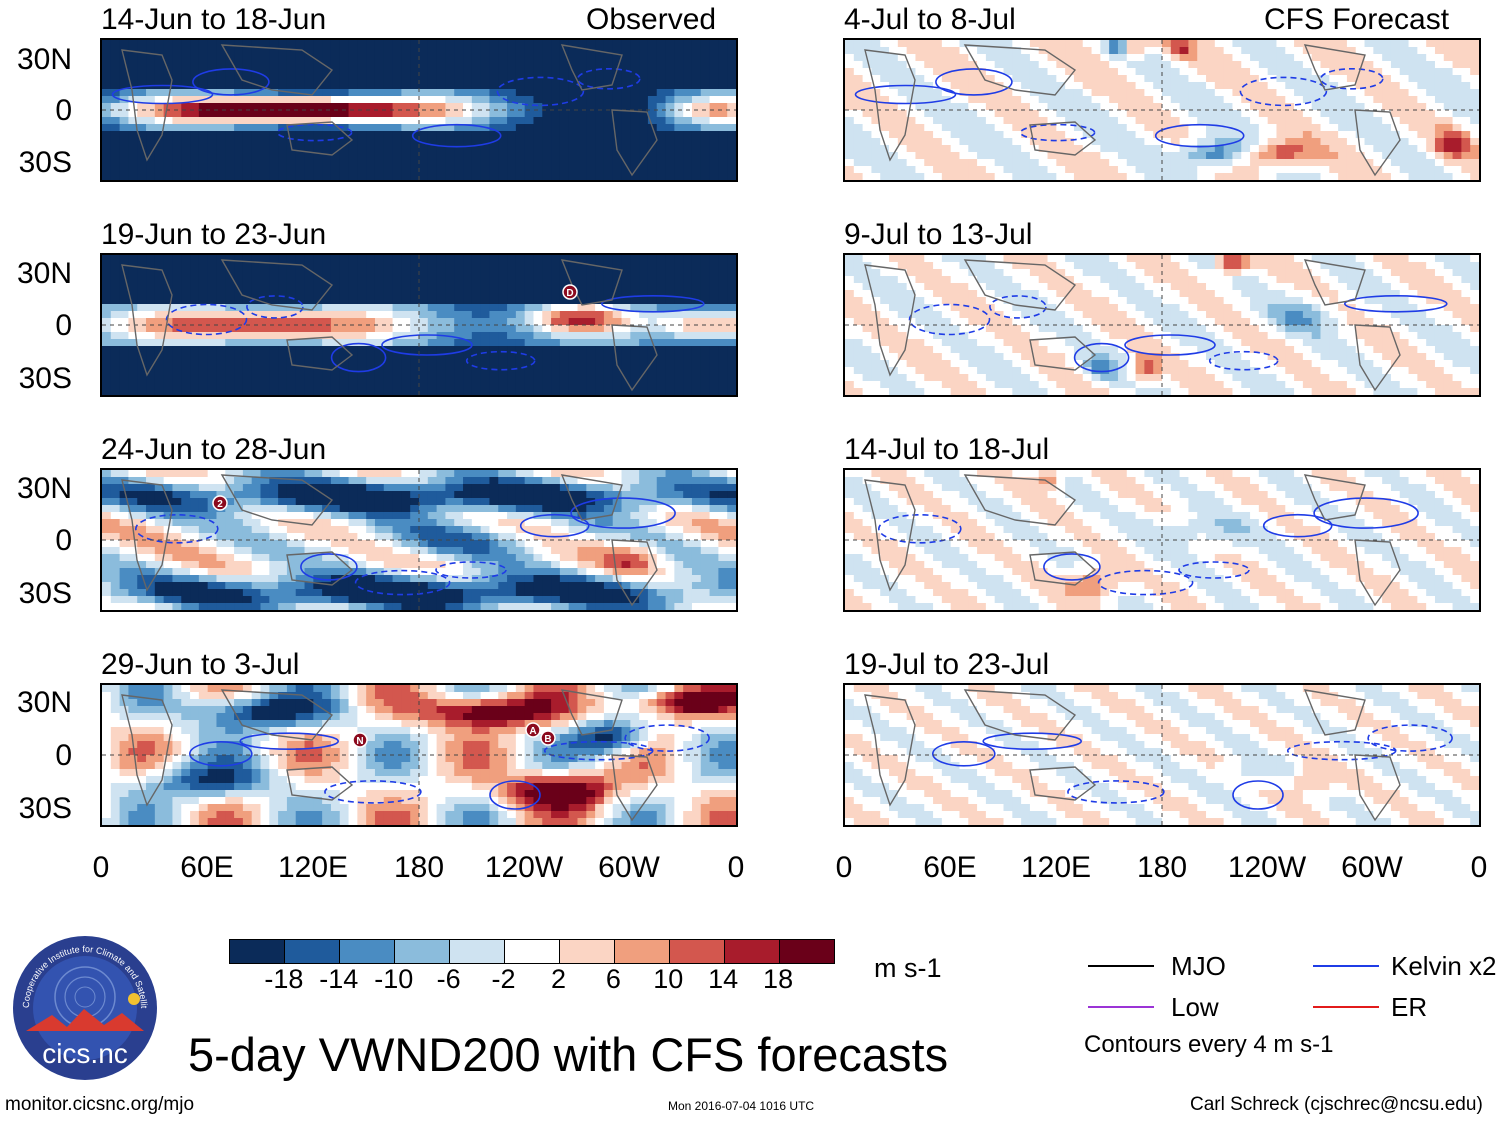 Image resolution: width=1510 pixels, height=1121 pixels. Describe the element at coordinates (448, 979) in the screenshot. I see `colorbar-tick-3: -6` at that location.